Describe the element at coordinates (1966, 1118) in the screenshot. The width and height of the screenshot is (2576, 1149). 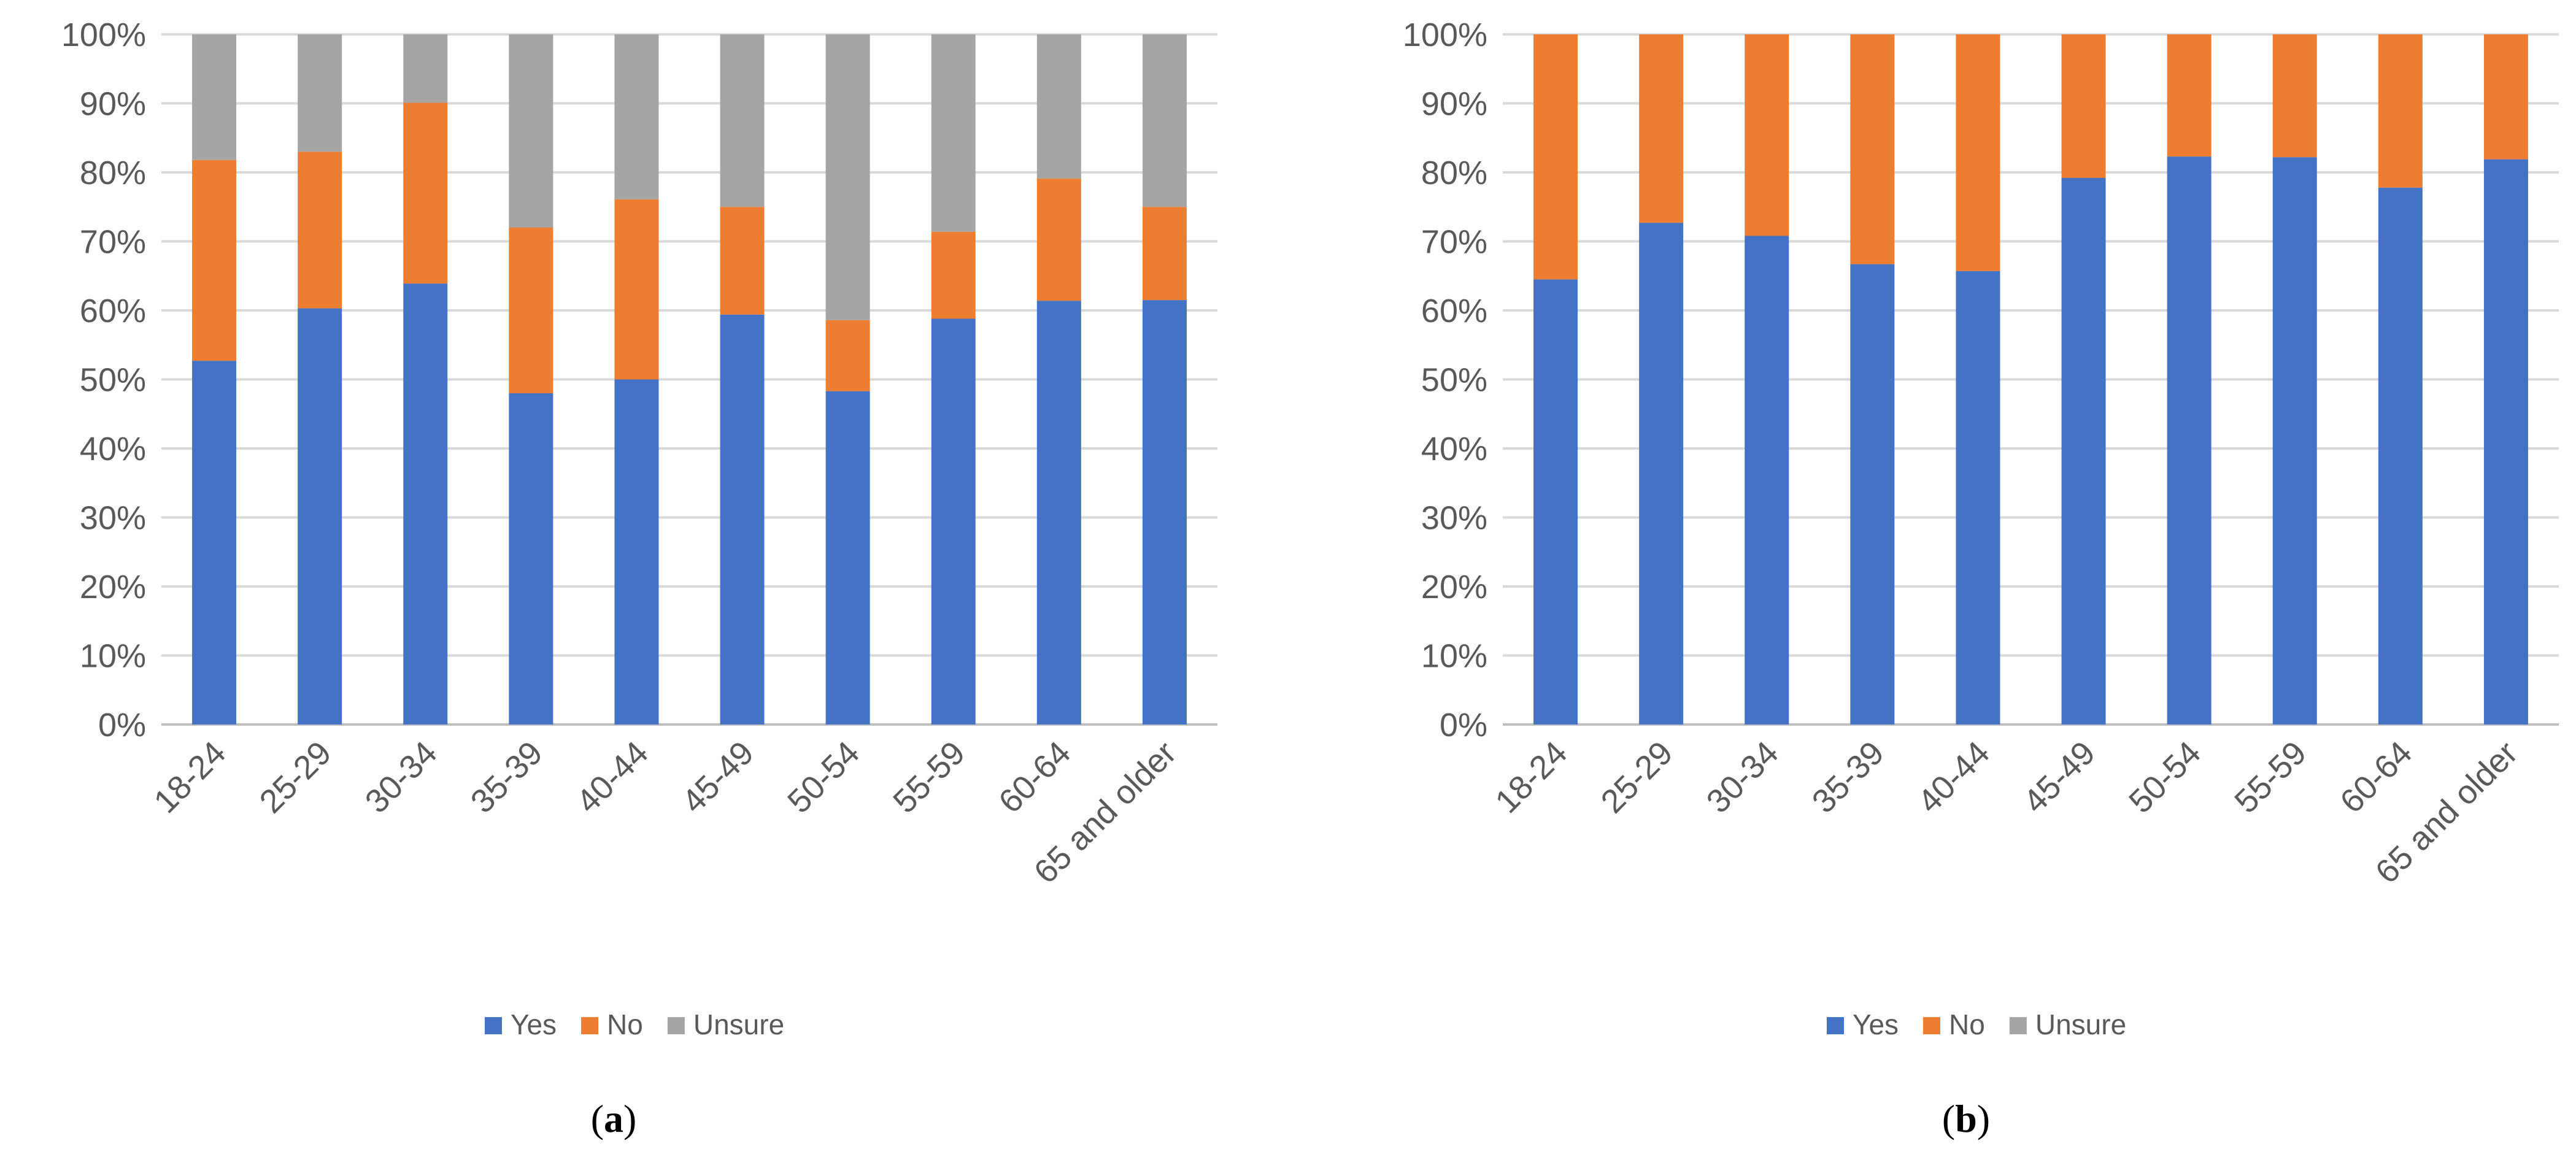
I see `panel-label: (b)` at that location.